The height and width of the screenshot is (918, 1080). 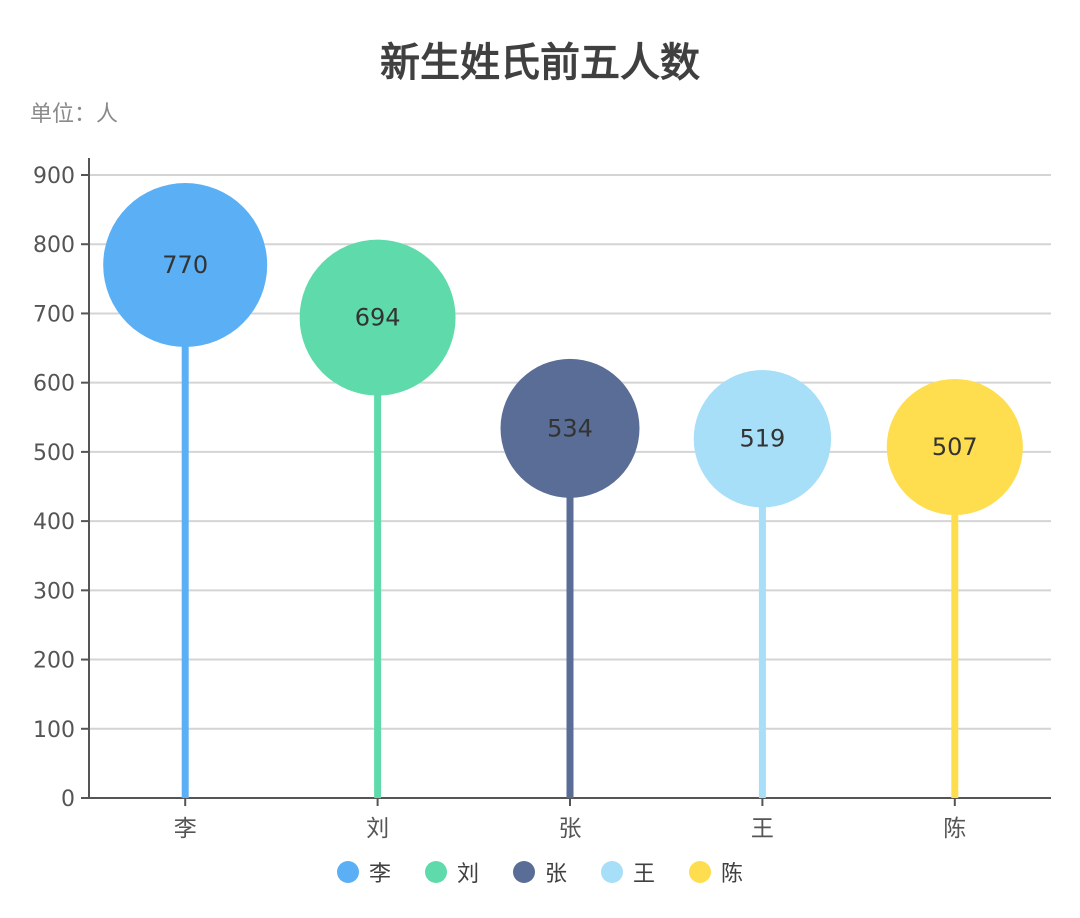 I want to click on data-label: 534, so click(x=570, y=428).